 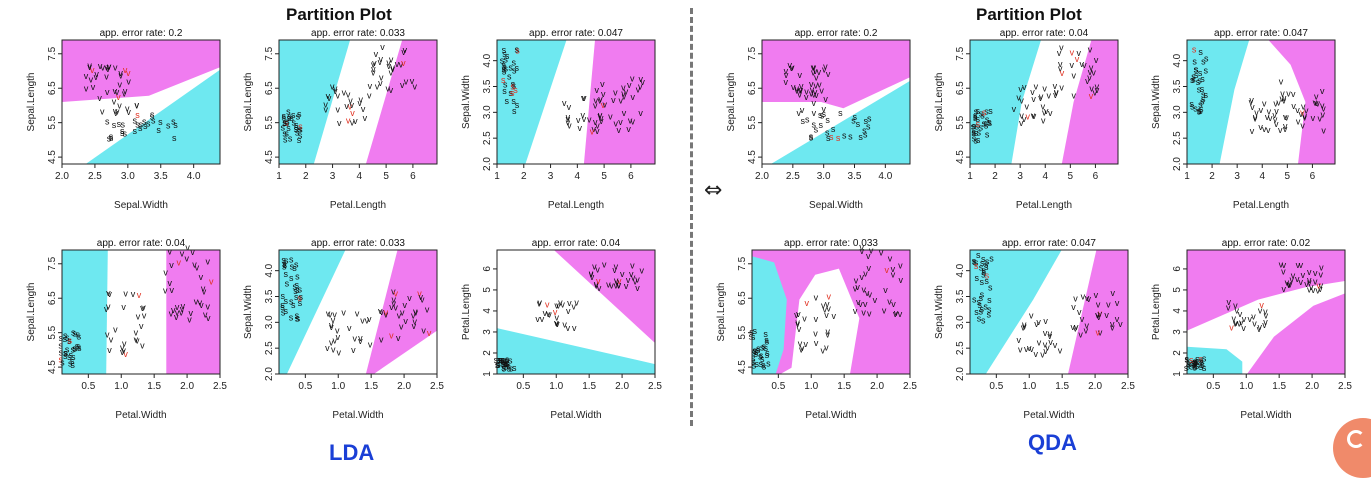 I want to click on x-axis-label: Sepal.Width, so click(x=141, y=205).